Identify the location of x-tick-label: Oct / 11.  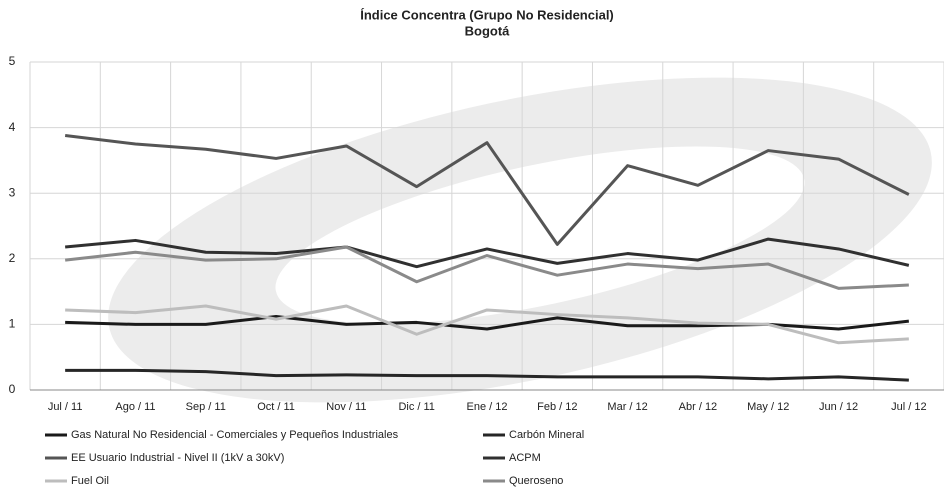
(276, 407).